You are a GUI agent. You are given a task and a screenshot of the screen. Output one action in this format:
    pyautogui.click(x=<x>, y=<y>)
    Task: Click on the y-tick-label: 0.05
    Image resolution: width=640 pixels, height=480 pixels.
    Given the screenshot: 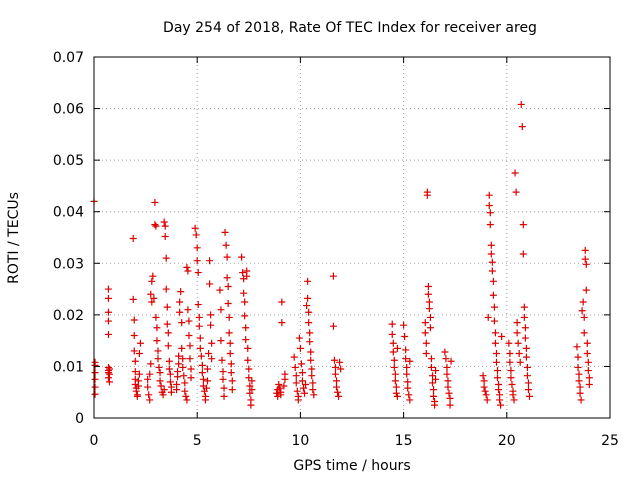 What is the action you would take?
    pyautogui.click(x=68, y=161)
    